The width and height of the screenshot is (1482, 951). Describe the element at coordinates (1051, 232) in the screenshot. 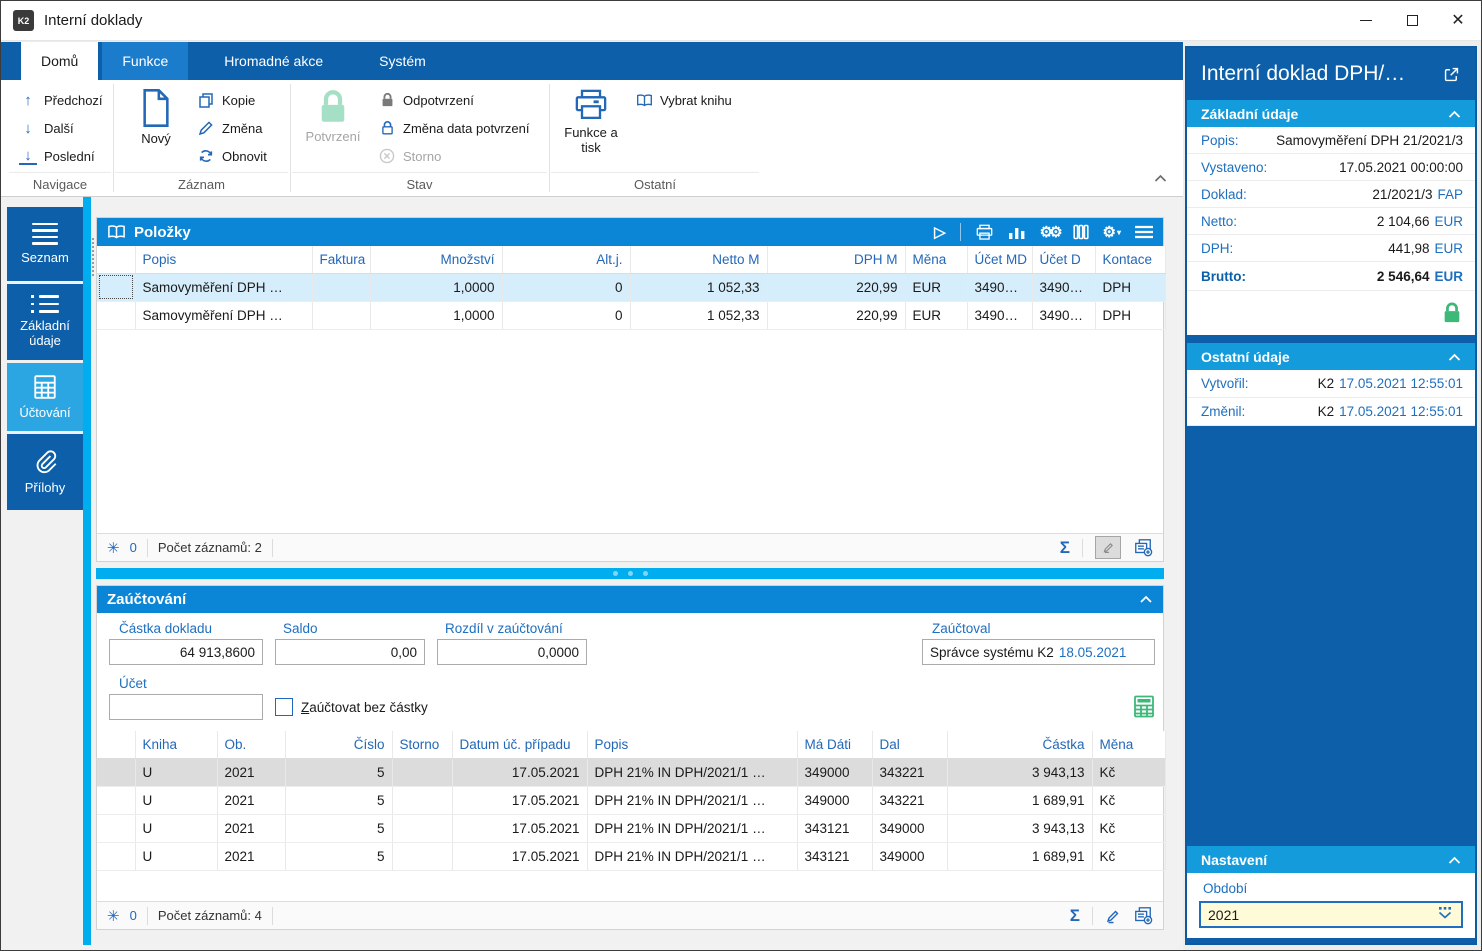

I see `gears-icon: ⚙⚙` at that location.